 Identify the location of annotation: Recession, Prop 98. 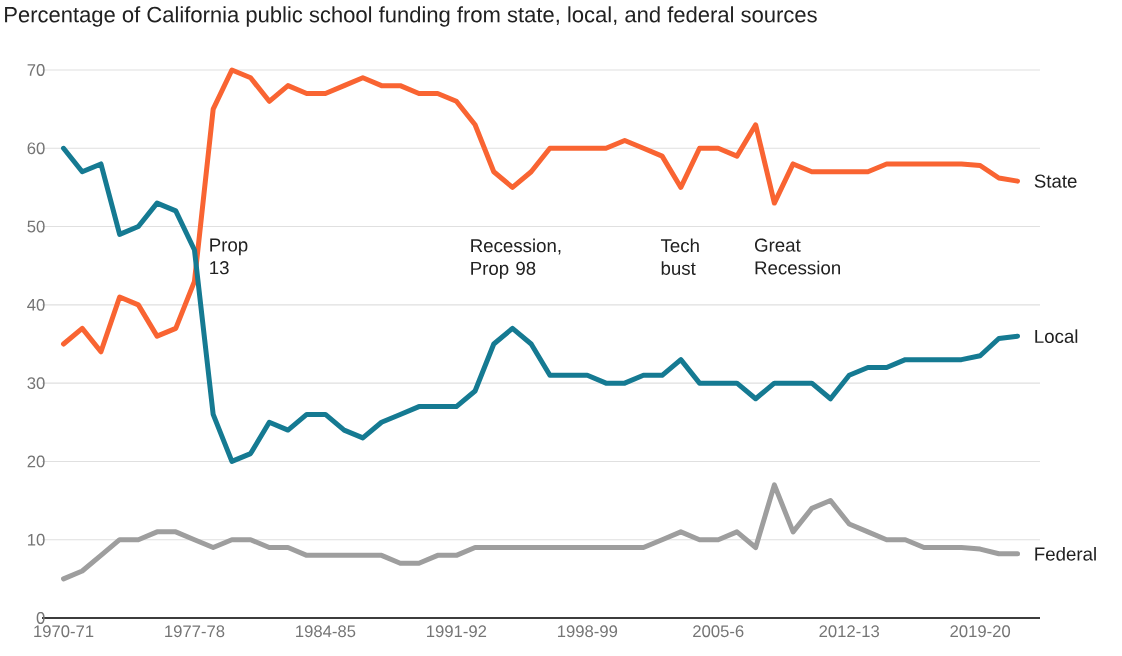
(516, 258).